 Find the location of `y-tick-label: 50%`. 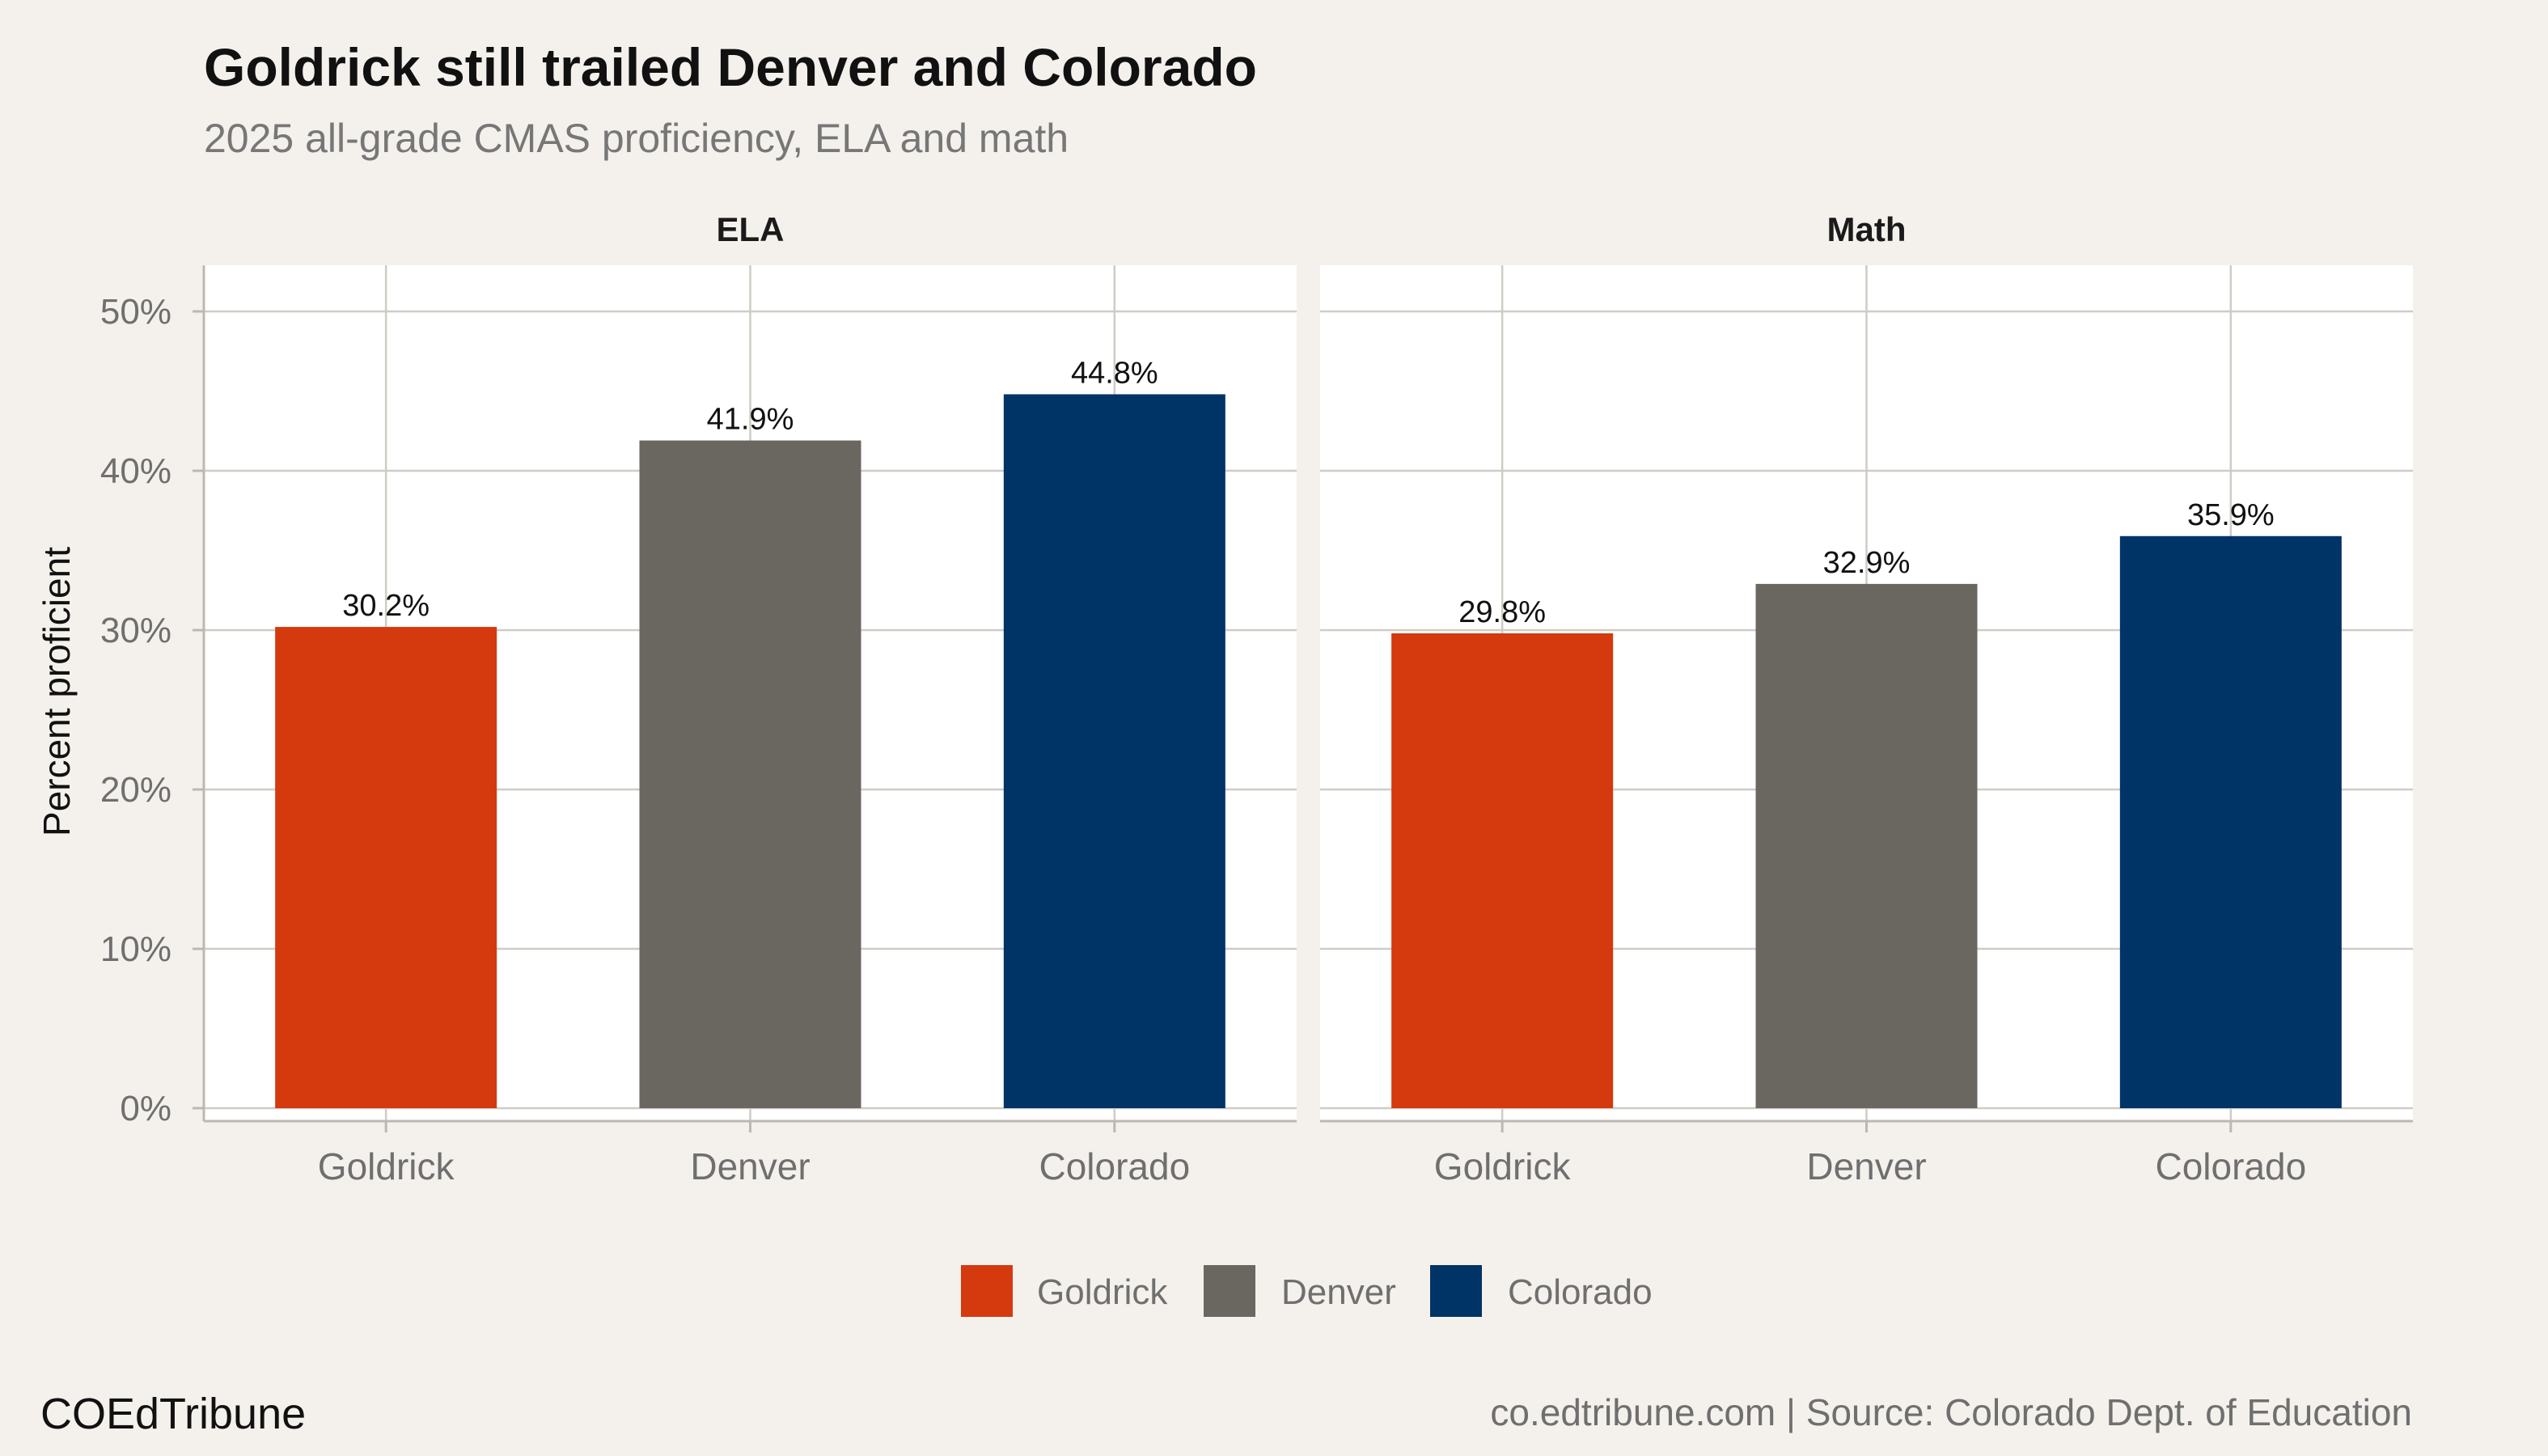

y-tick-label: 50% is located at coordinates (135, 312).